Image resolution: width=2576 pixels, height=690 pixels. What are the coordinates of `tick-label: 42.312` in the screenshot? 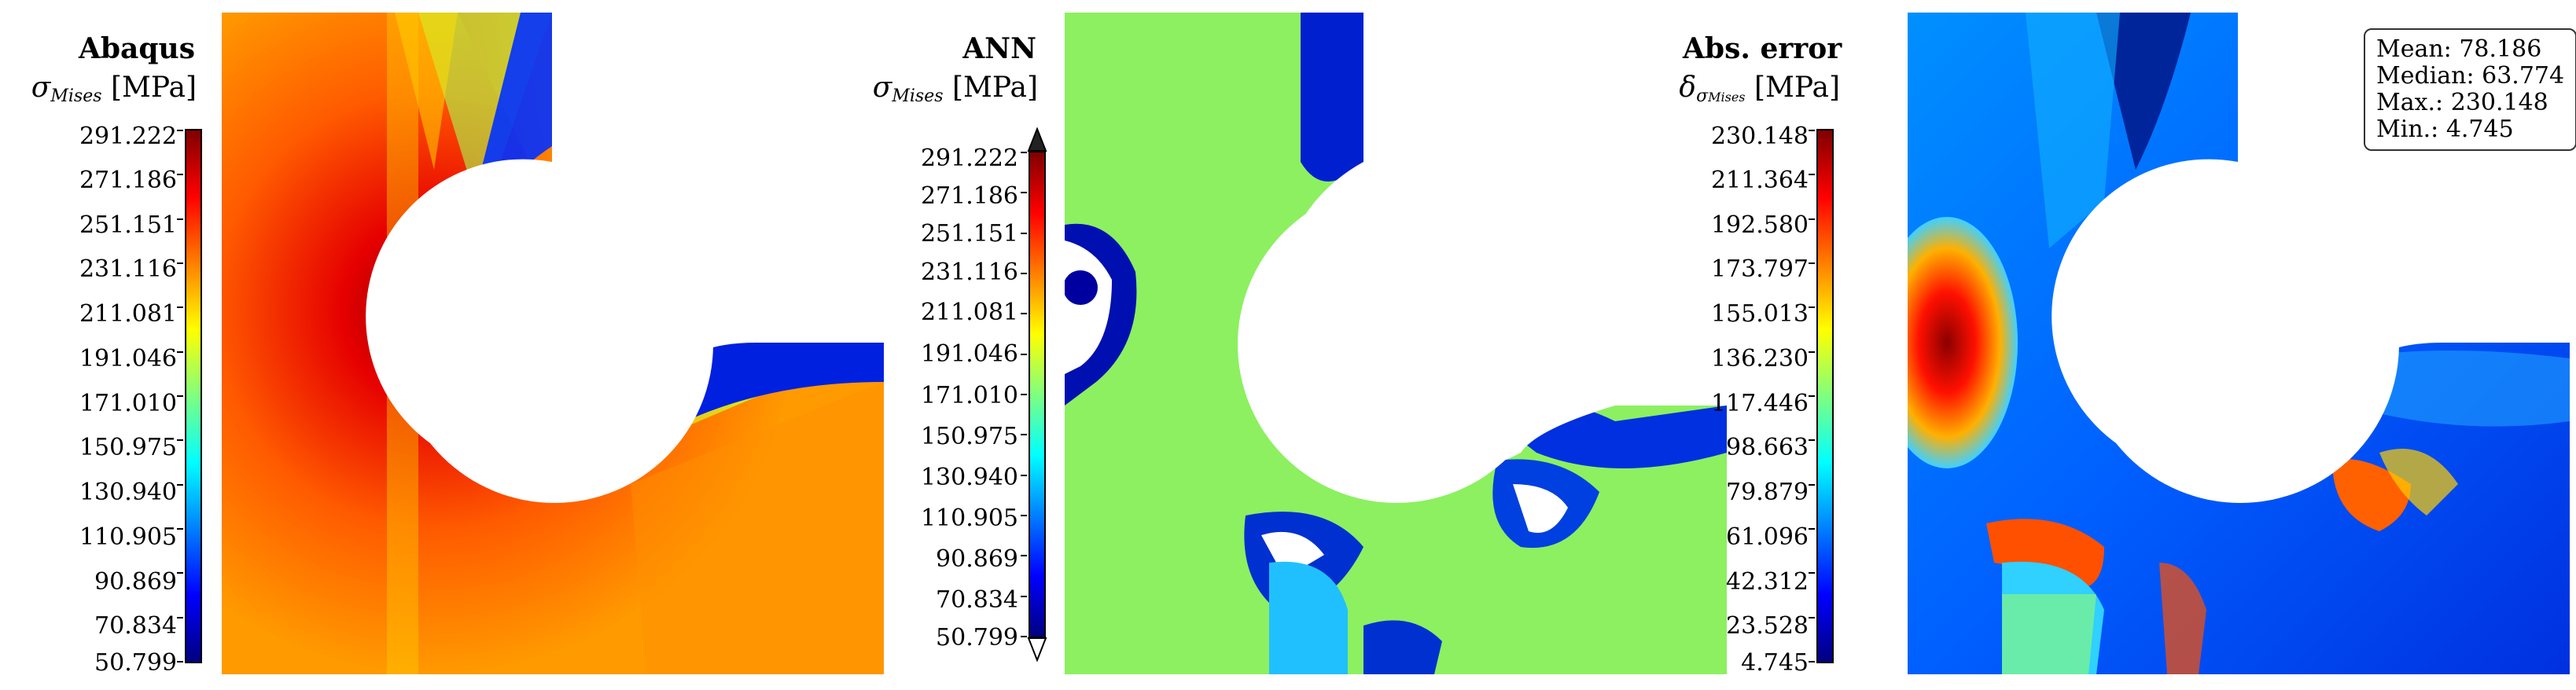 It's located at (1768, 582).